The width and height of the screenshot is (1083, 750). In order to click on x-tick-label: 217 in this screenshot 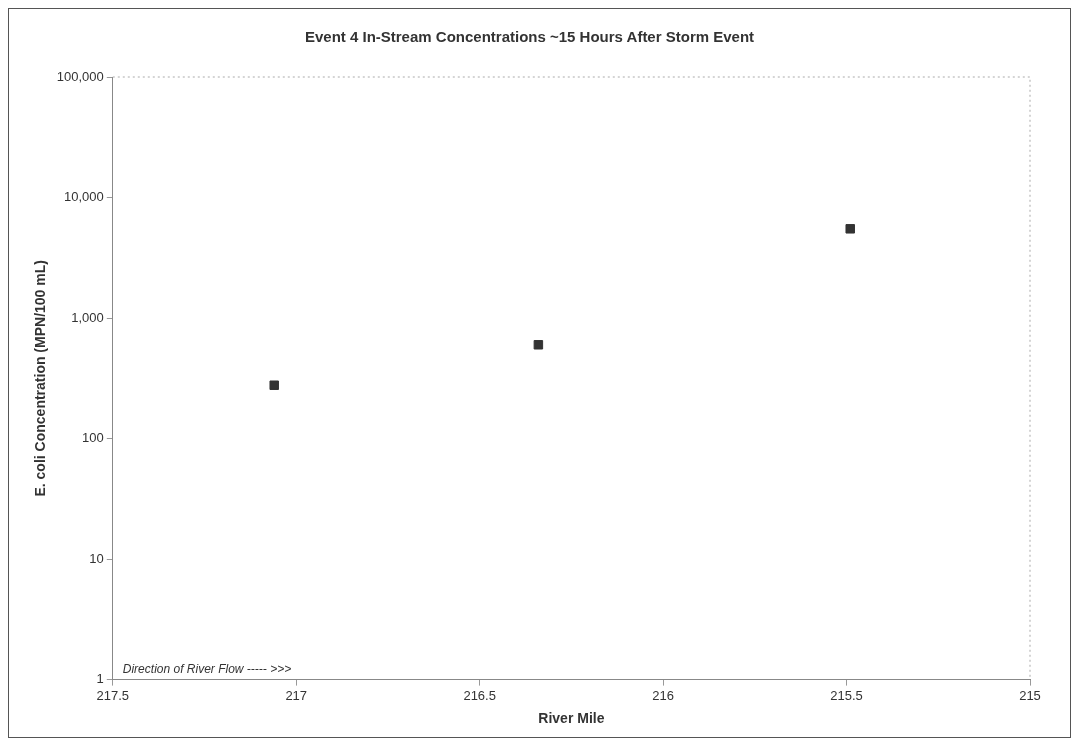, I will do `click(296, 695)`.